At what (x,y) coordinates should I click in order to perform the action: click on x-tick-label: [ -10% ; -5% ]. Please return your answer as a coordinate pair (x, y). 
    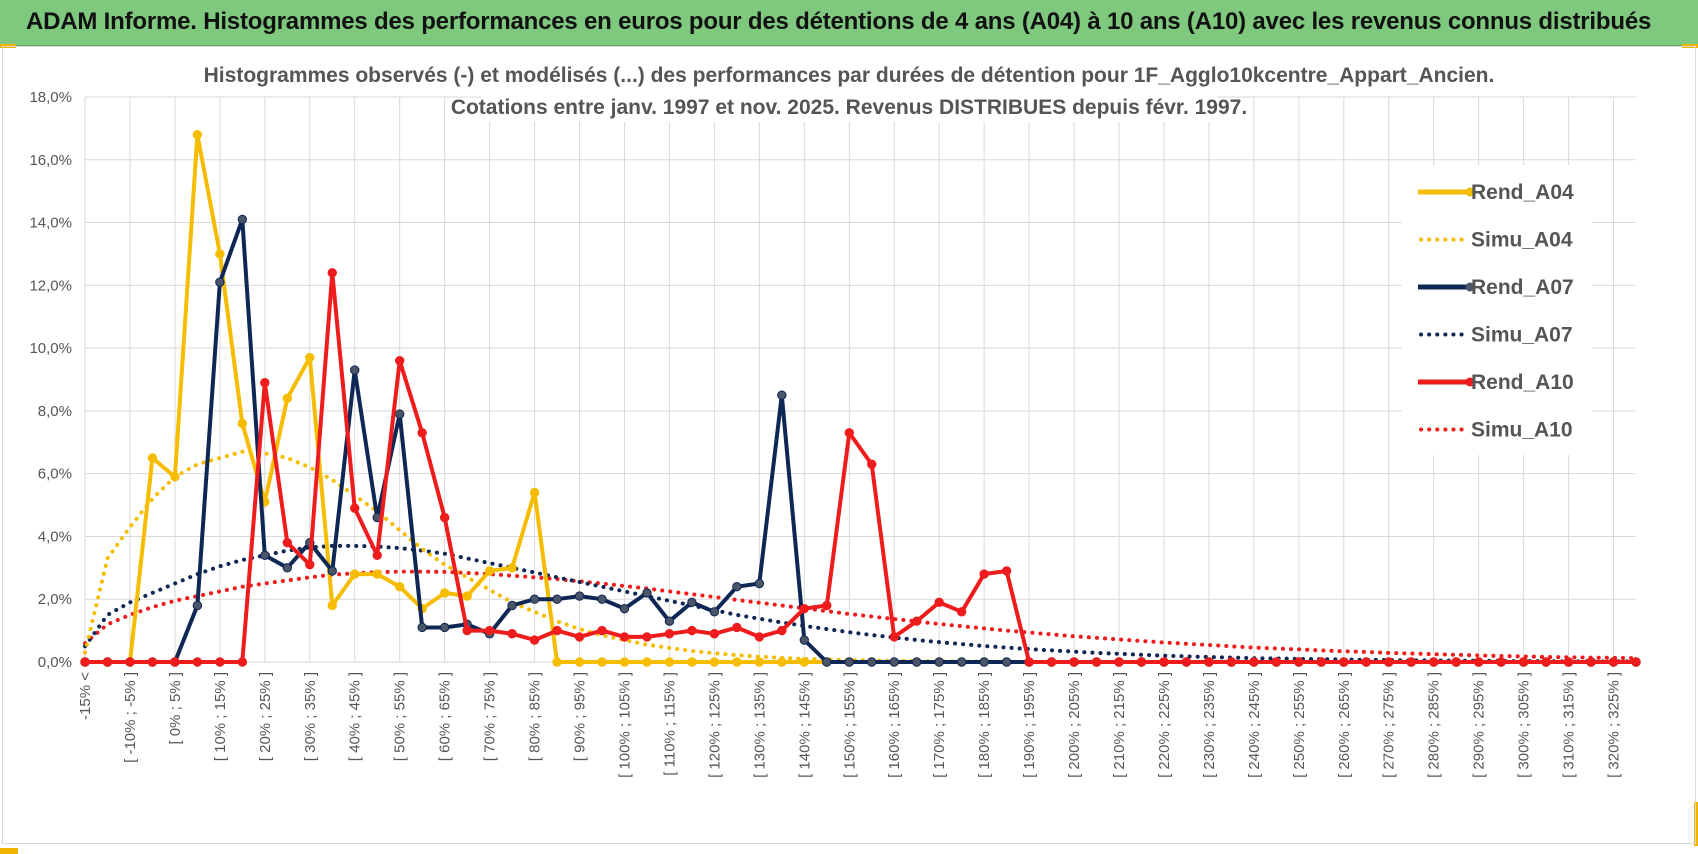
    Looking at the image, I should click on (130, 717).